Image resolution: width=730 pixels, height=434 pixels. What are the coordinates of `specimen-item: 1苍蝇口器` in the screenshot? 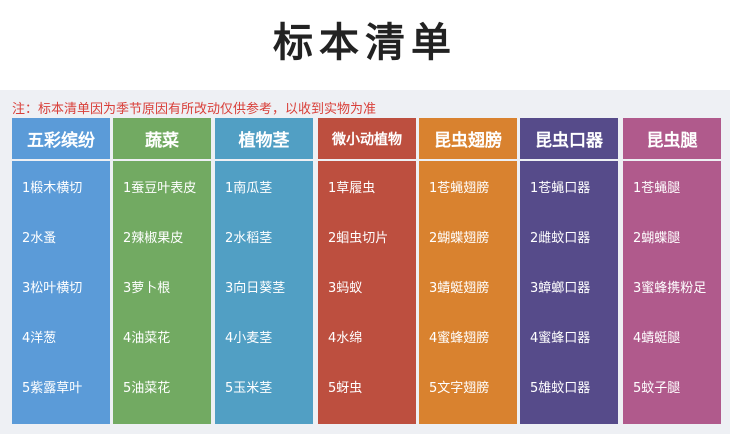 It's located at (560, 188).